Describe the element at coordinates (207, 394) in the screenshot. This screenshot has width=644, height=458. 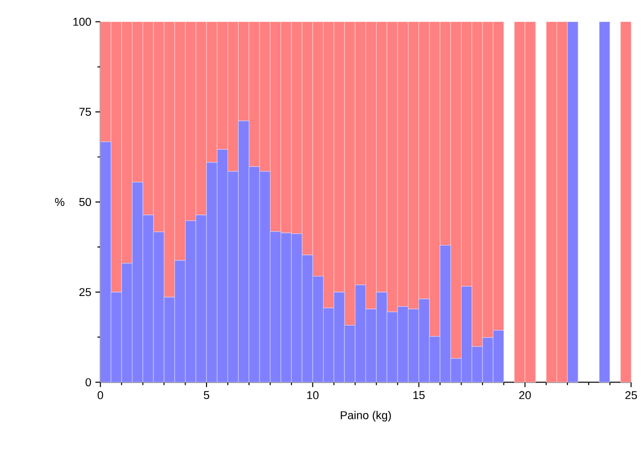
I see `x-tick-label: 5` at that location.